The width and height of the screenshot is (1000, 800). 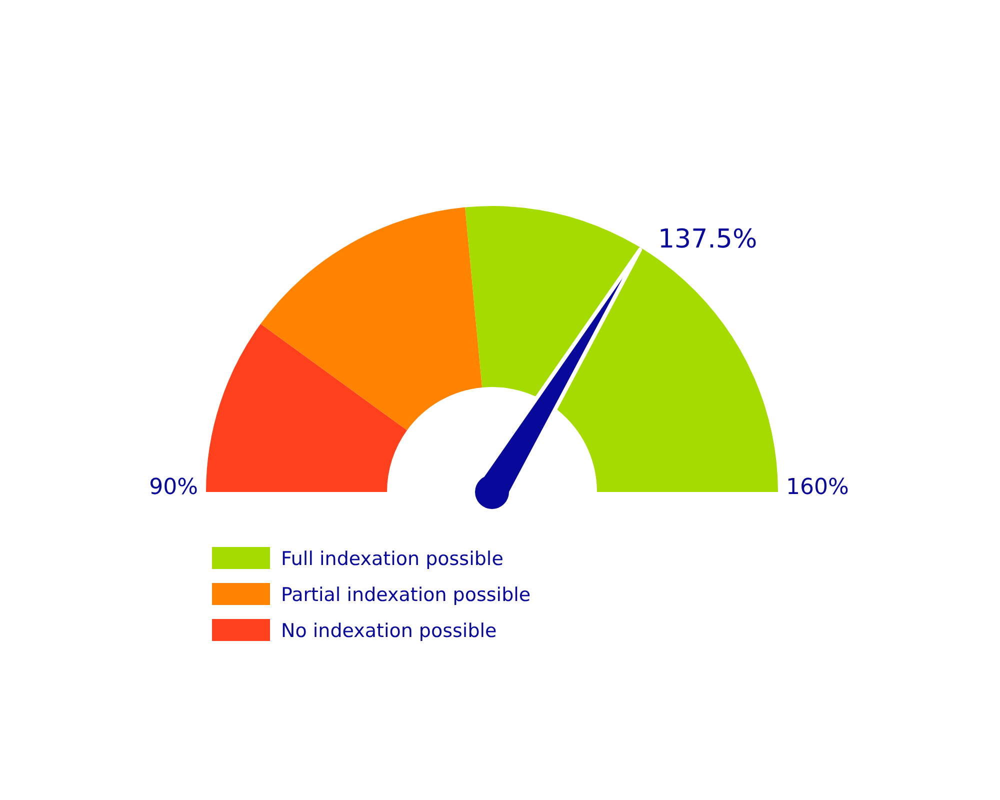 I want to click on text: 90%, so click(x=173, y=487).